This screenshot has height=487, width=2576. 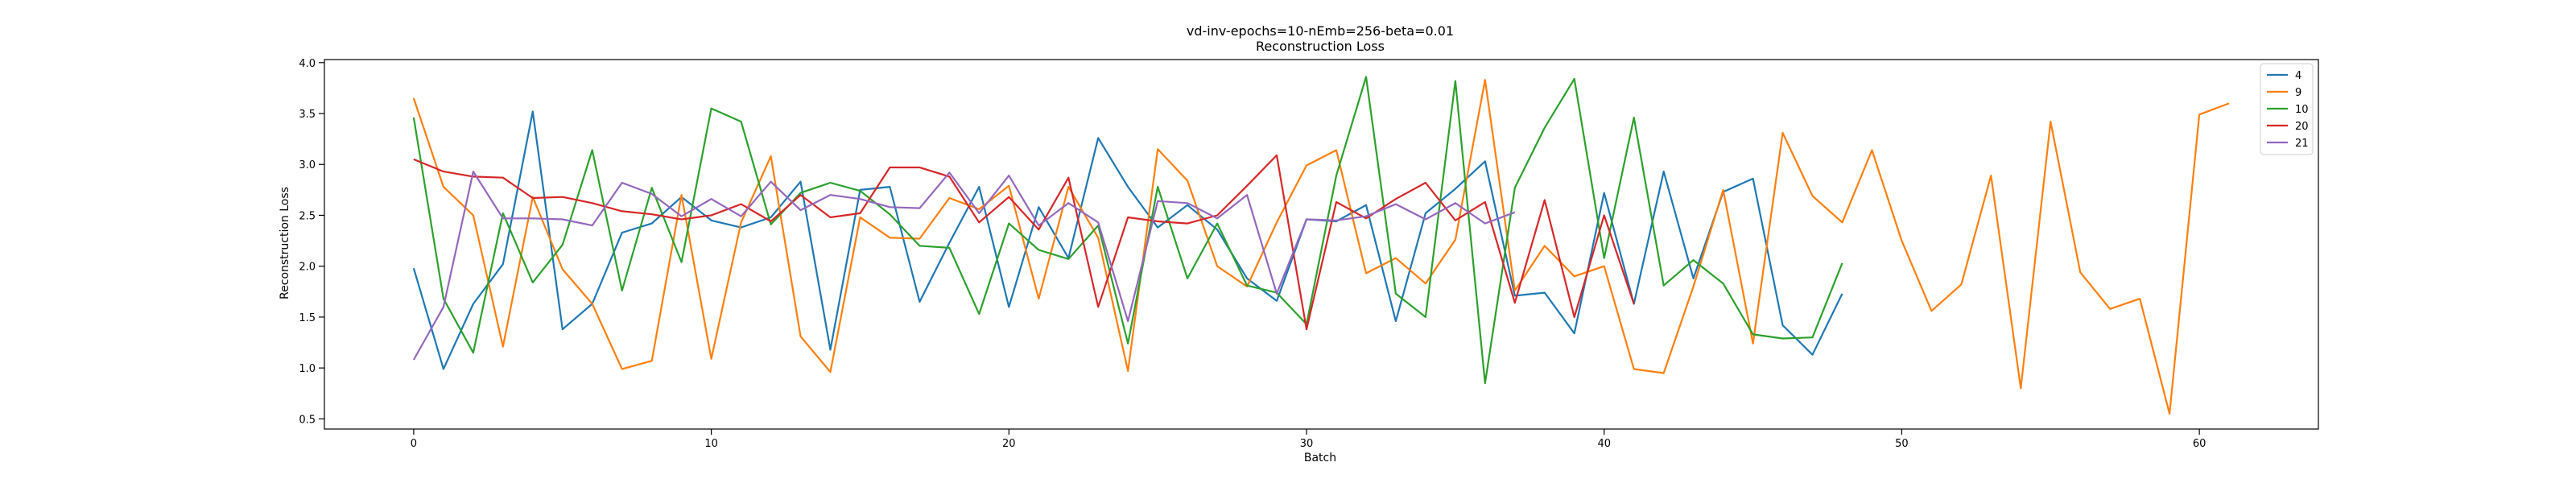 I want to click on legend-label-4: 4, so click(x=2298, y=76).